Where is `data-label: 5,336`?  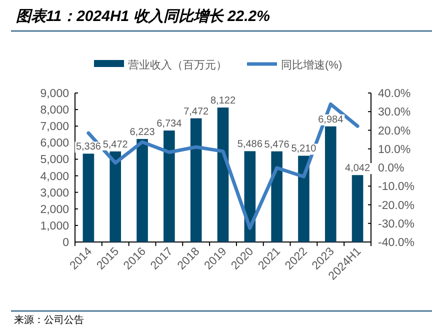 data-label: 5,336 is located at coordinates (89, 147).